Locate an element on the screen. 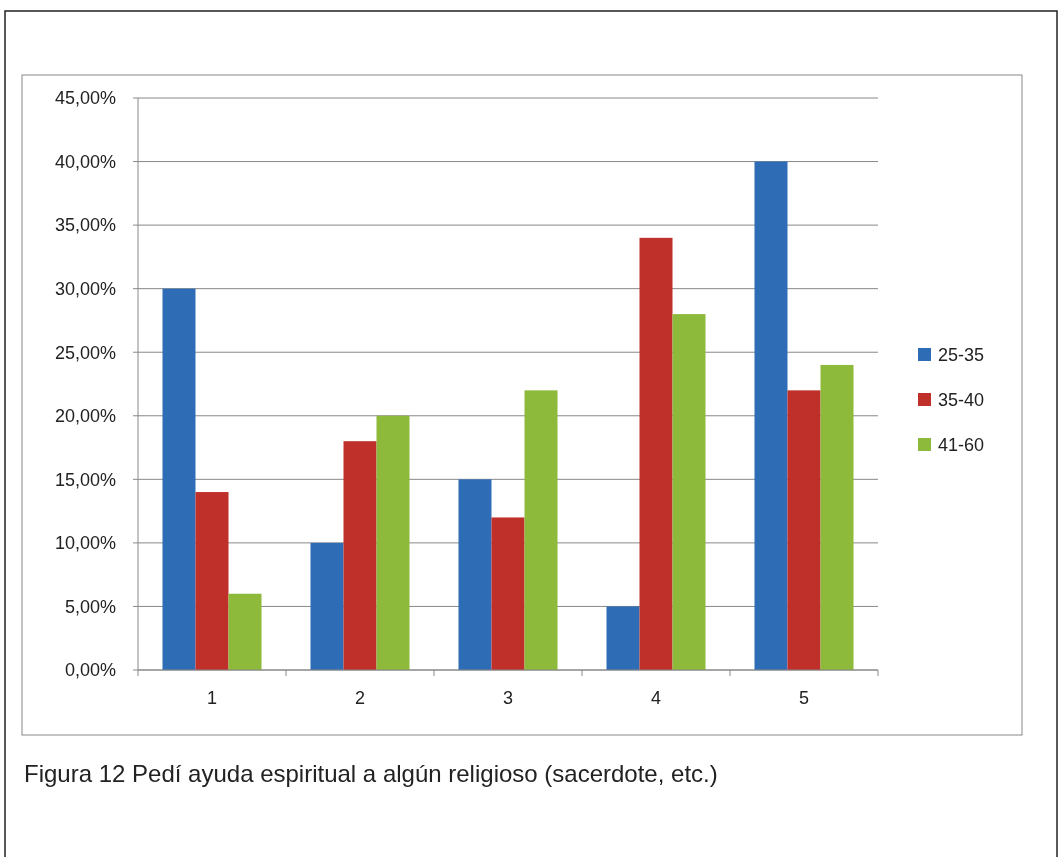 The width and height of the screenshot is (1058, 857). y-tick-label: 30,00% is located at coordinates (85, 288).